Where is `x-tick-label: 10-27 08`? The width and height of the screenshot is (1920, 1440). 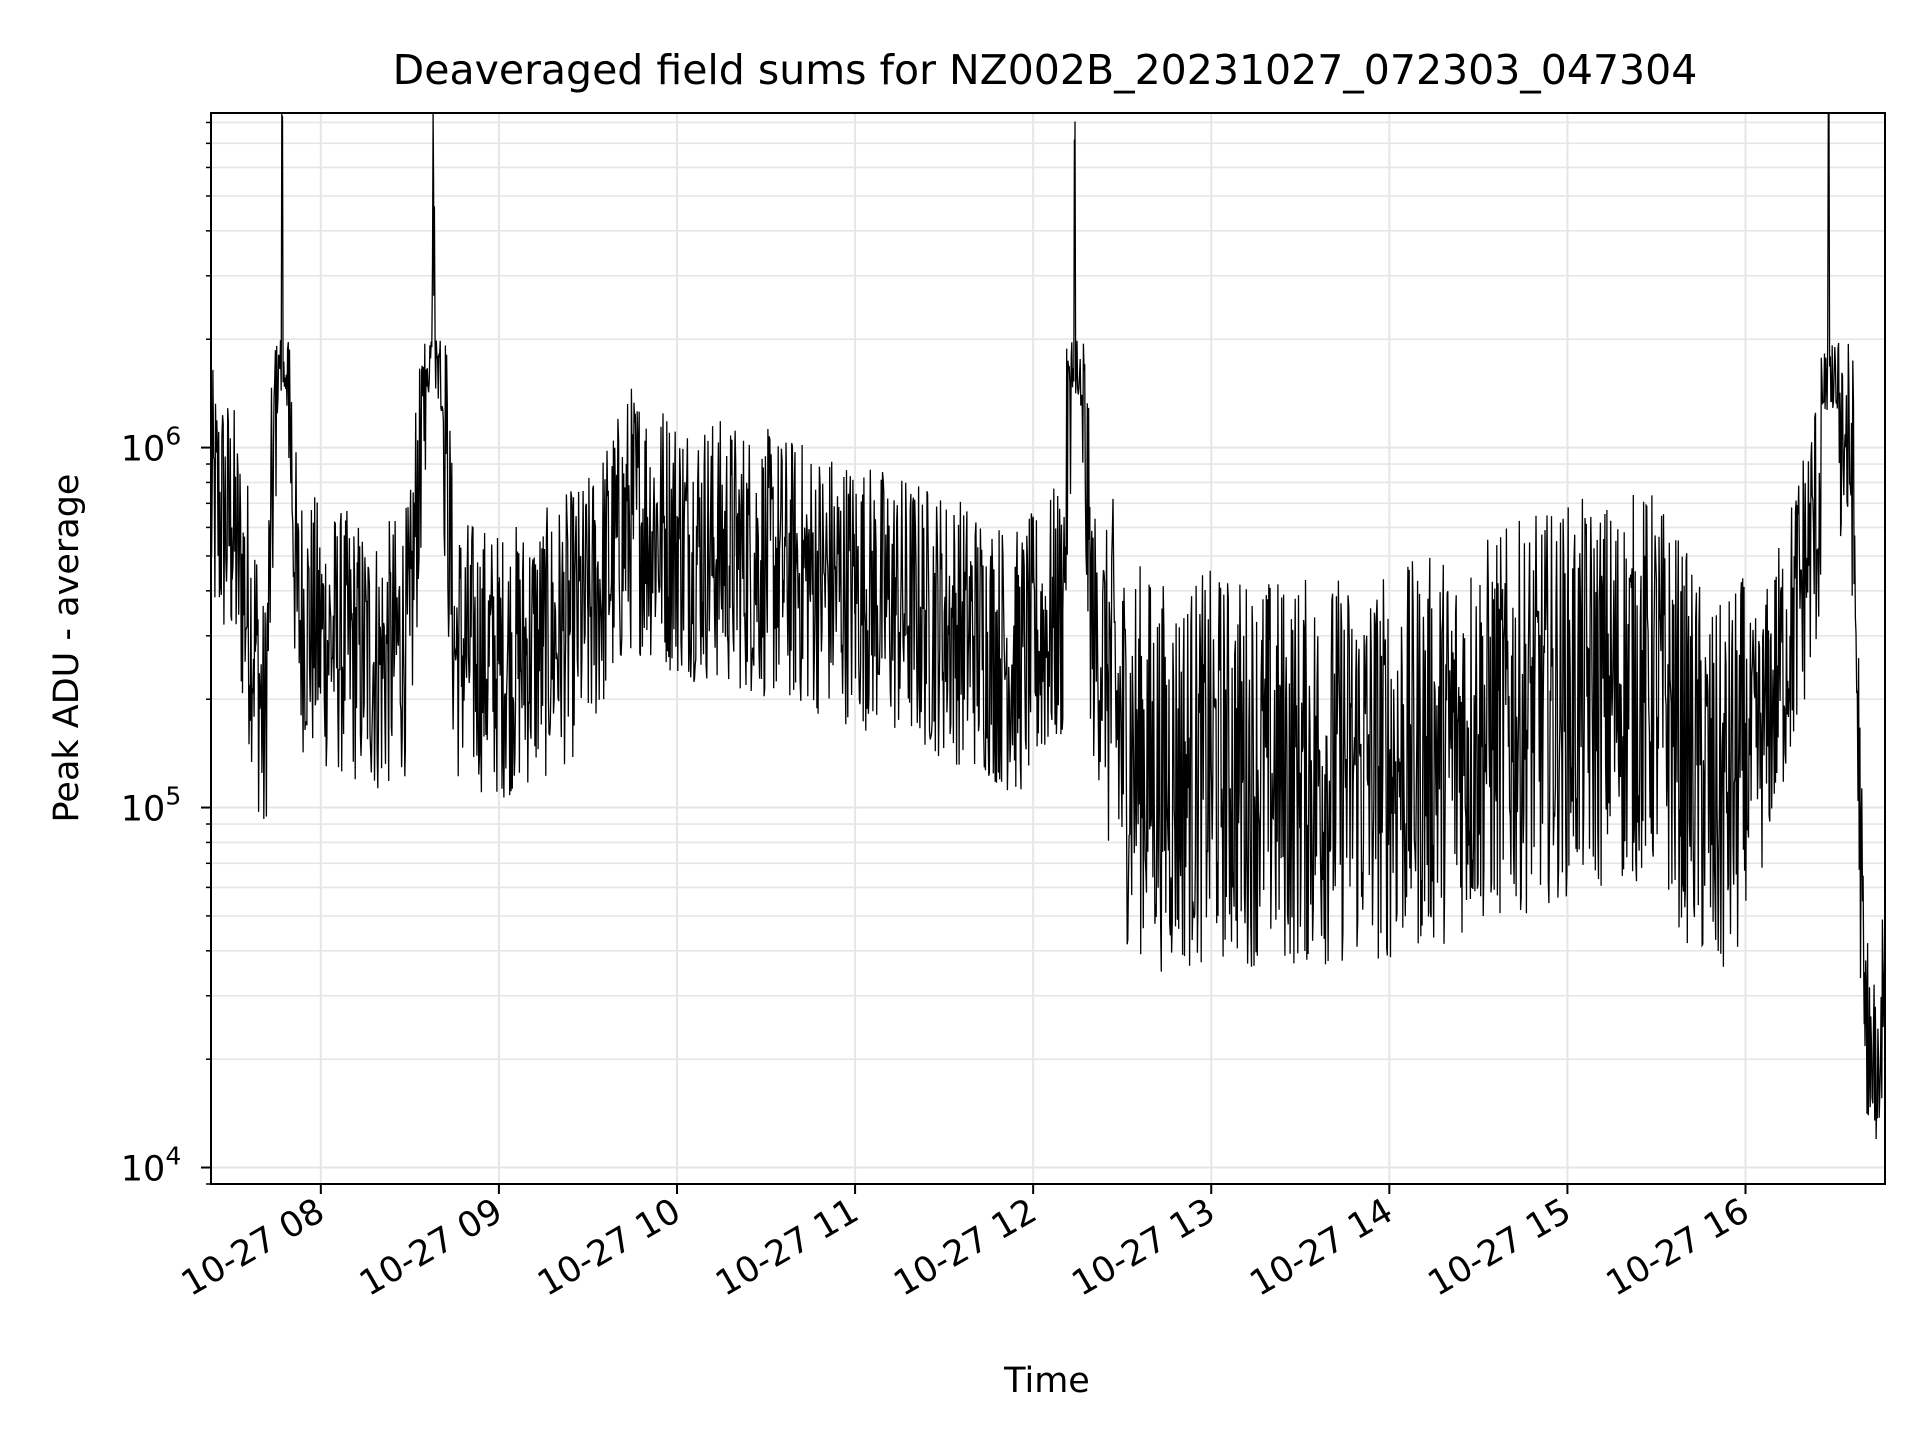 x-tick-label: 10-27 08 is located at coordinates (253, 1247).